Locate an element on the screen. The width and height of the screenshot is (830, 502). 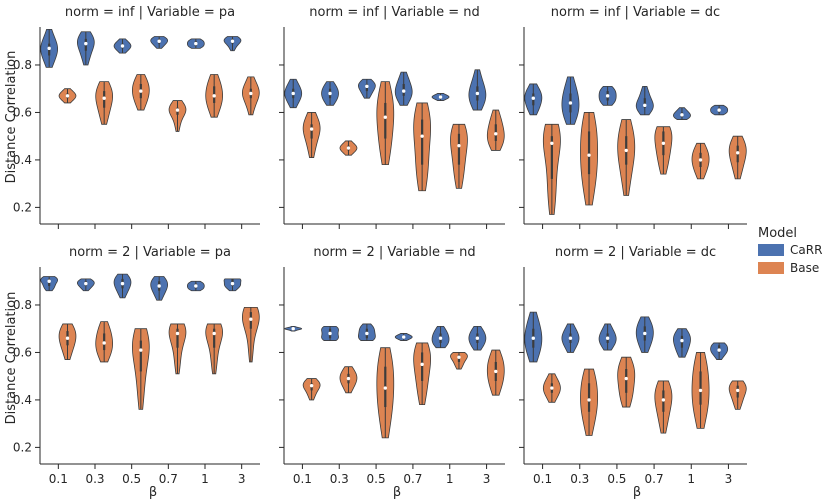
y-tick-label: 0.4 is located at coordinates (22, 160).